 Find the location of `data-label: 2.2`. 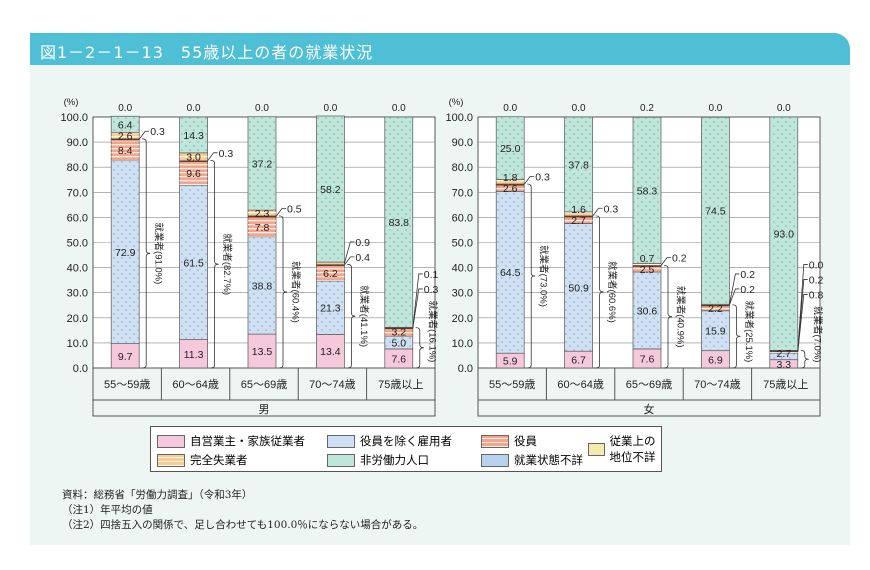

data-label: 2.2 is located at coordinates (715, 309).